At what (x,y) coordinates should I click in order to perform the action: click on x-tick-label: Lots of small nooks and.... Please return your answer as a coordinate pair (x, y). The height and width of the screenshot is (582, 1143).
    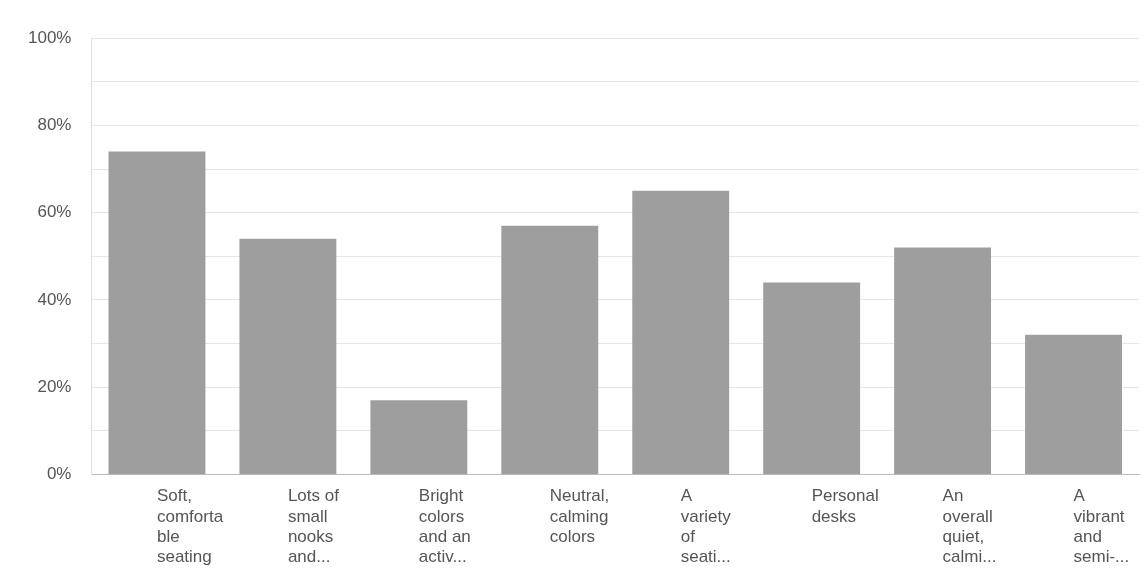
    Looking at the image, I should click on (313, 526).